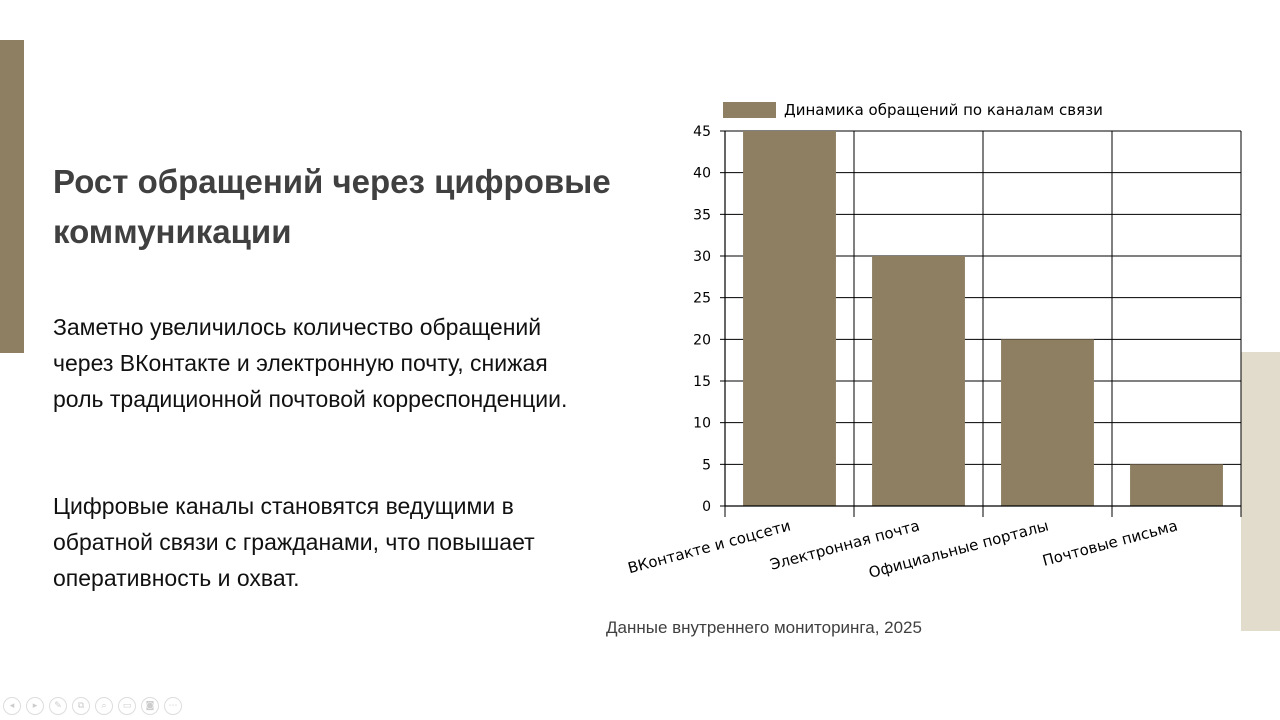 The image size is (1280, 720). I want to click on accent-bar-right, so click(1260, 491).